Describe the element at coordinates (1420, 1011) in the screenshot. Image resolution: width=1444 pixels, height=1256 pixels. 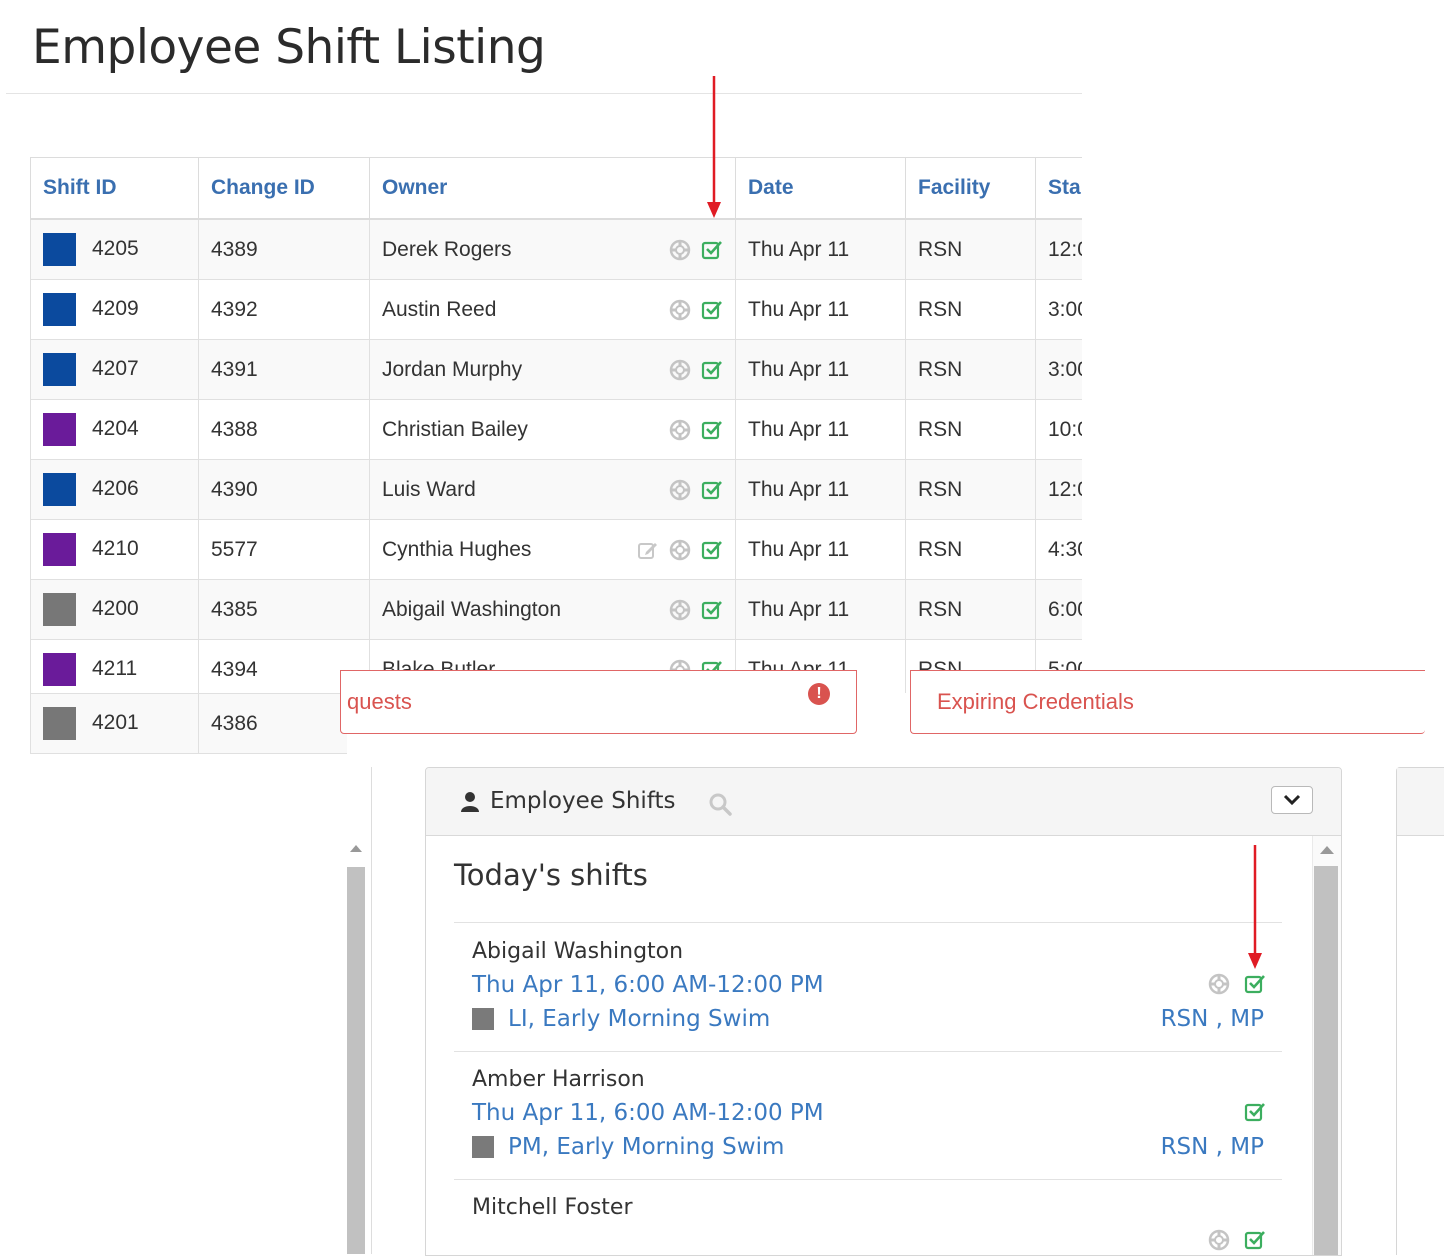
I see `right-panel-edge` at that location.